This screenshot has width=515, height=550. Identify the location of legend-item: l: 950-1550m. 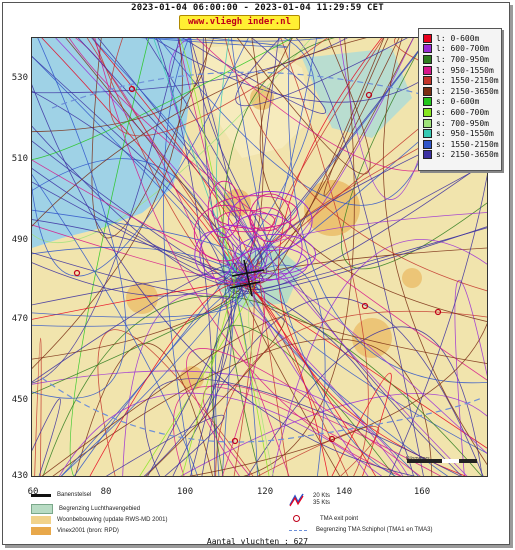
(460, 70).